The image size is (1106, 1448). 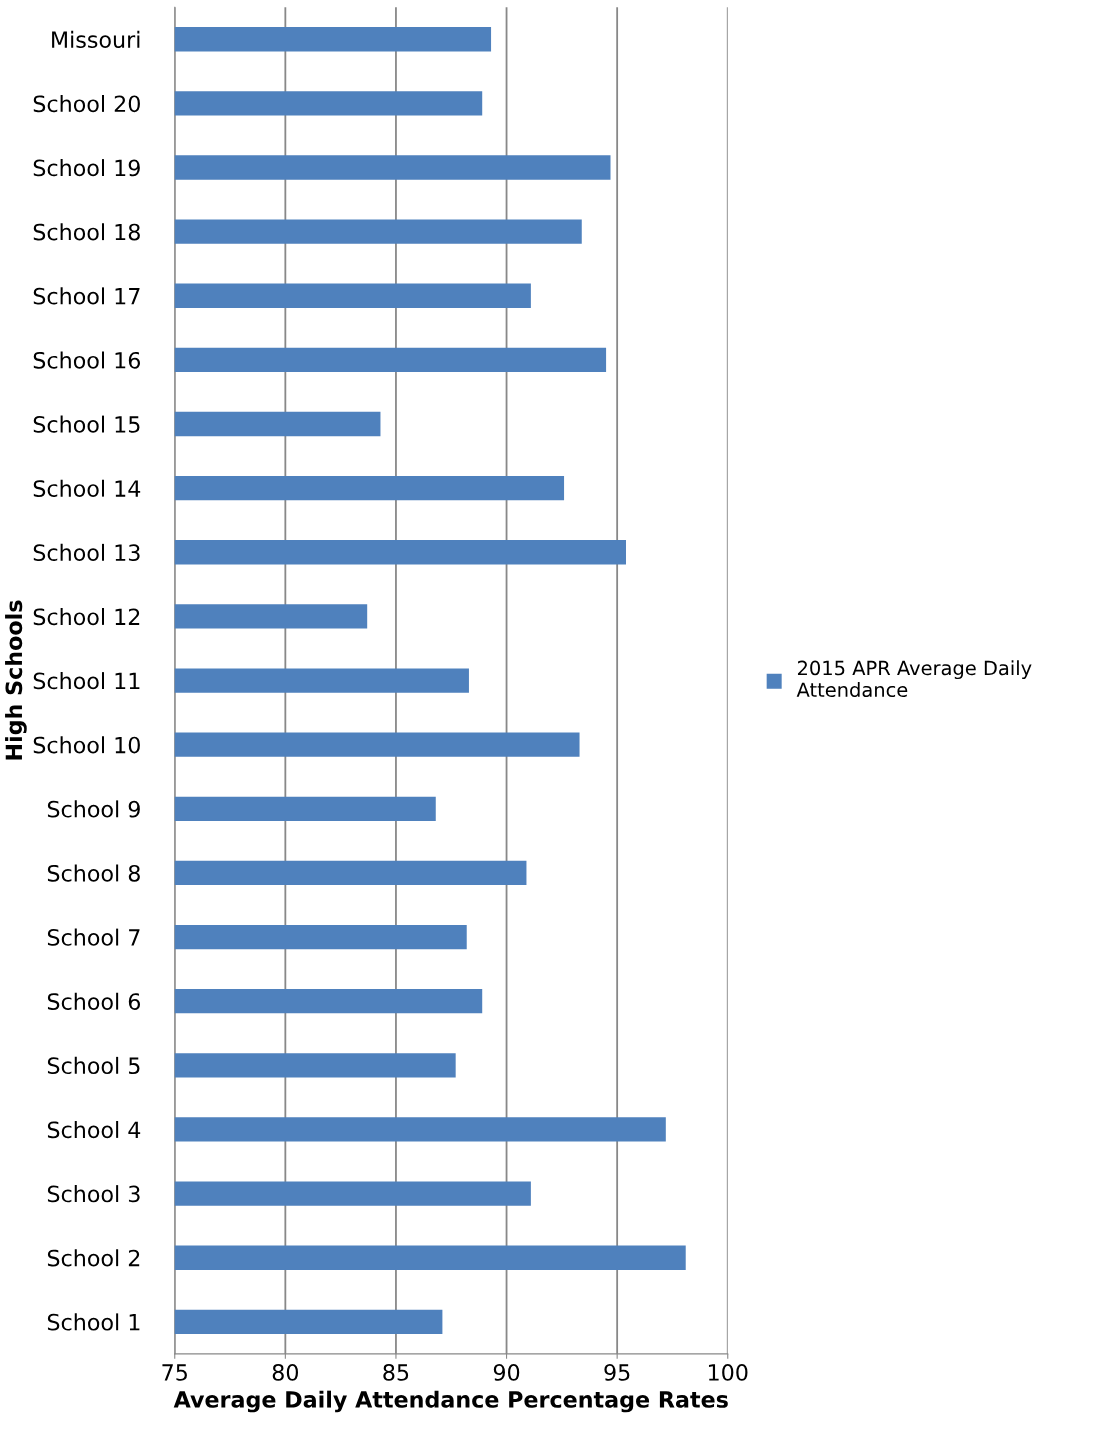 What do you see at coordinates (86, 424) in the screenshot?
I see `y-tick-label: School 15` at bounding box center [86, 424].